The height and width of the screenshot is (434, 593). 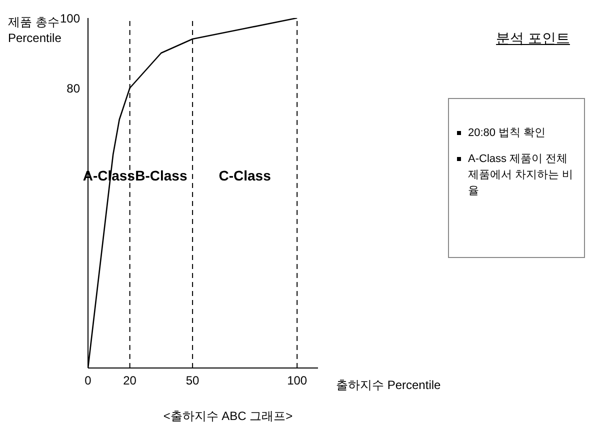 I want to click on text: <출하지수 ABC 그래프>, so click(x=228, y=416).